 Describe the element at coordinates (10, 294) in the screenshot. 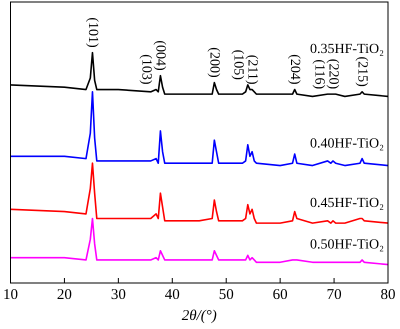

I see `x-tick-label: 10` at that location.